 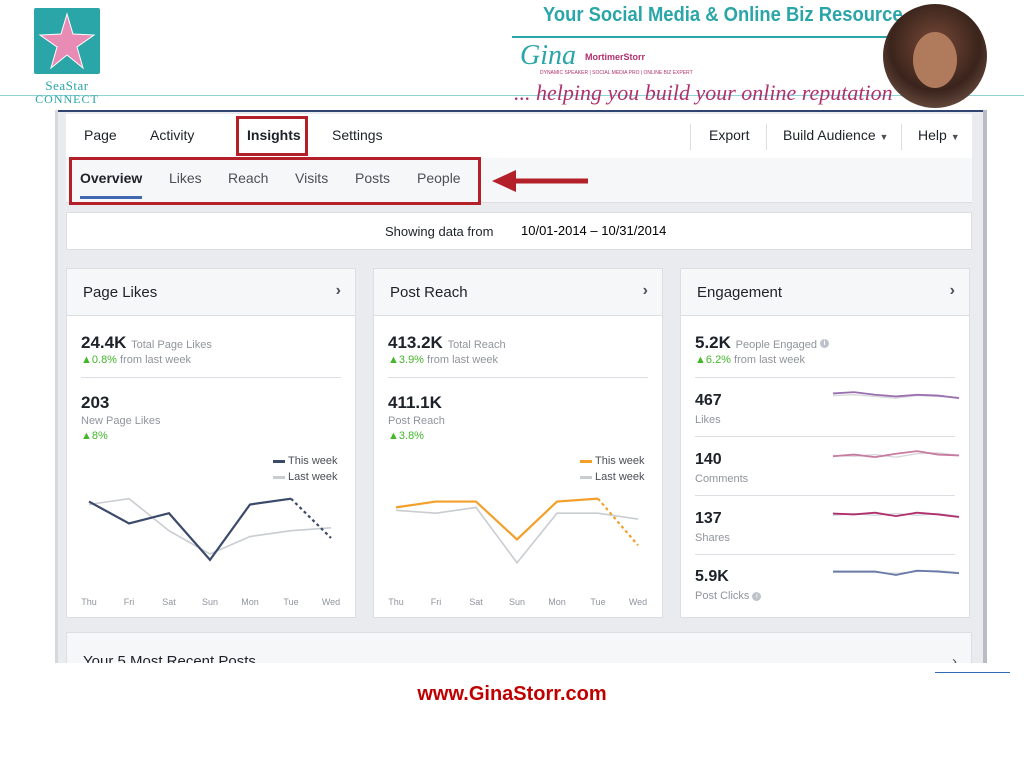 I want to click on total-reach-value: 413.2K, so click(x=415, y=342).